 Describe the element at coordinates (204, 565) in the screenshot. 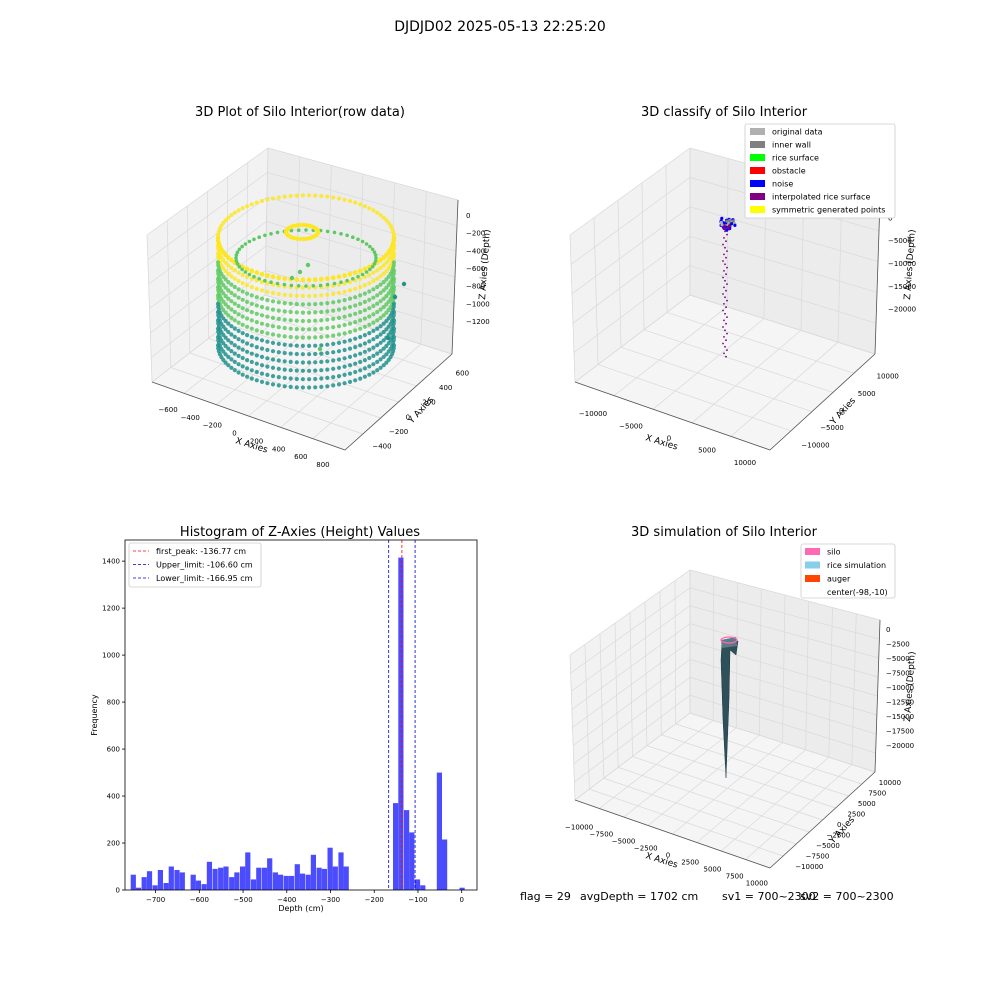

I see `legend-label: Upper_limit: -106.60 cm` at that location.